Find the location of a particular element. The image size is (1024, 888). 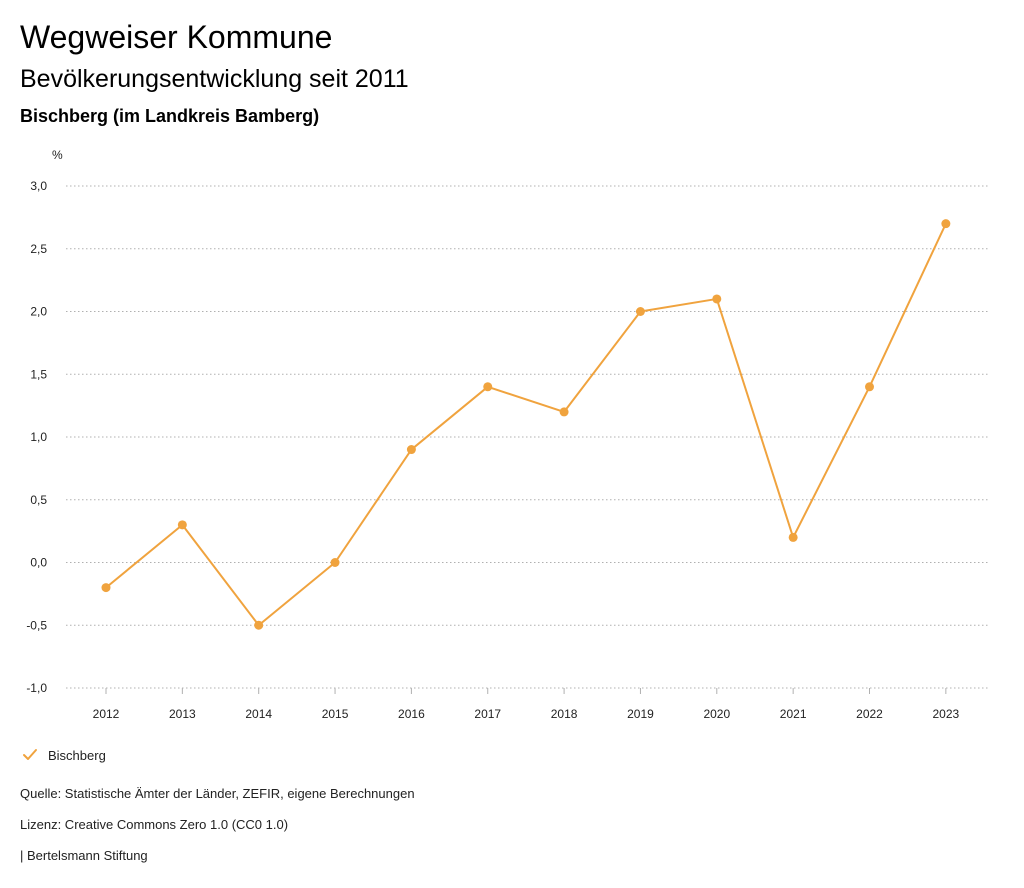

y-tick-label: 2,5 is located at coordinates (38, 249).